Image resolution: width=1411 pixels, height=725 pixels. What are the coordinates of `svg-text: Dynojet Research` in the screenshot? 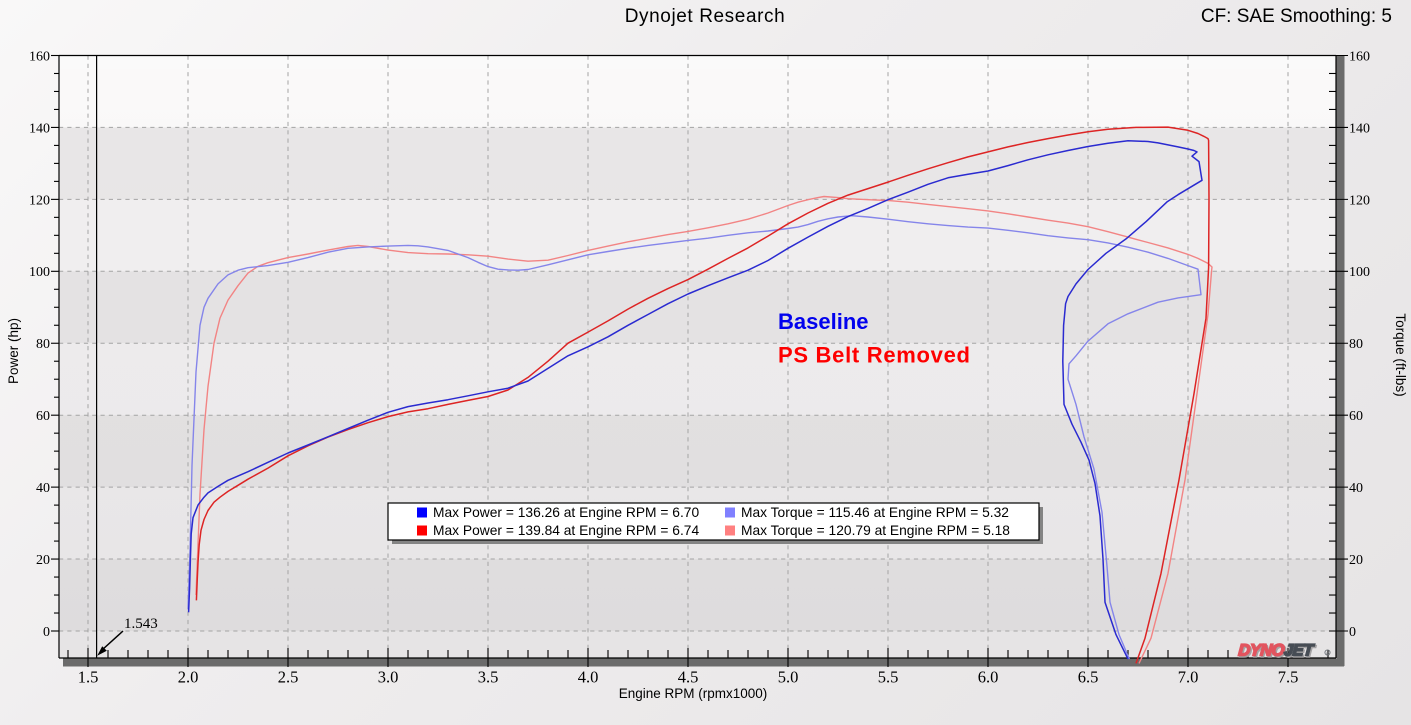 It's located at (705, 16).